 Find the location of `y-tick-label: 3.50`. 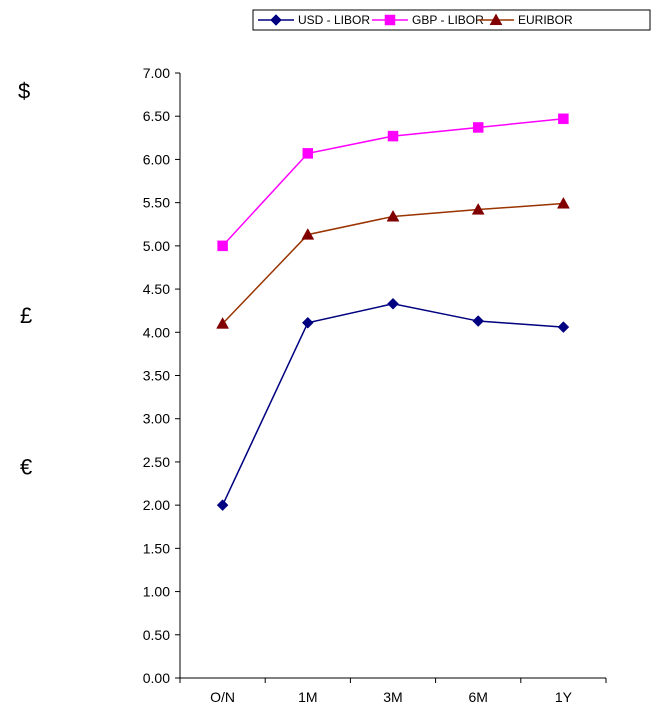

y-tick-label: 3.50 is located at coordinates (156, 376).